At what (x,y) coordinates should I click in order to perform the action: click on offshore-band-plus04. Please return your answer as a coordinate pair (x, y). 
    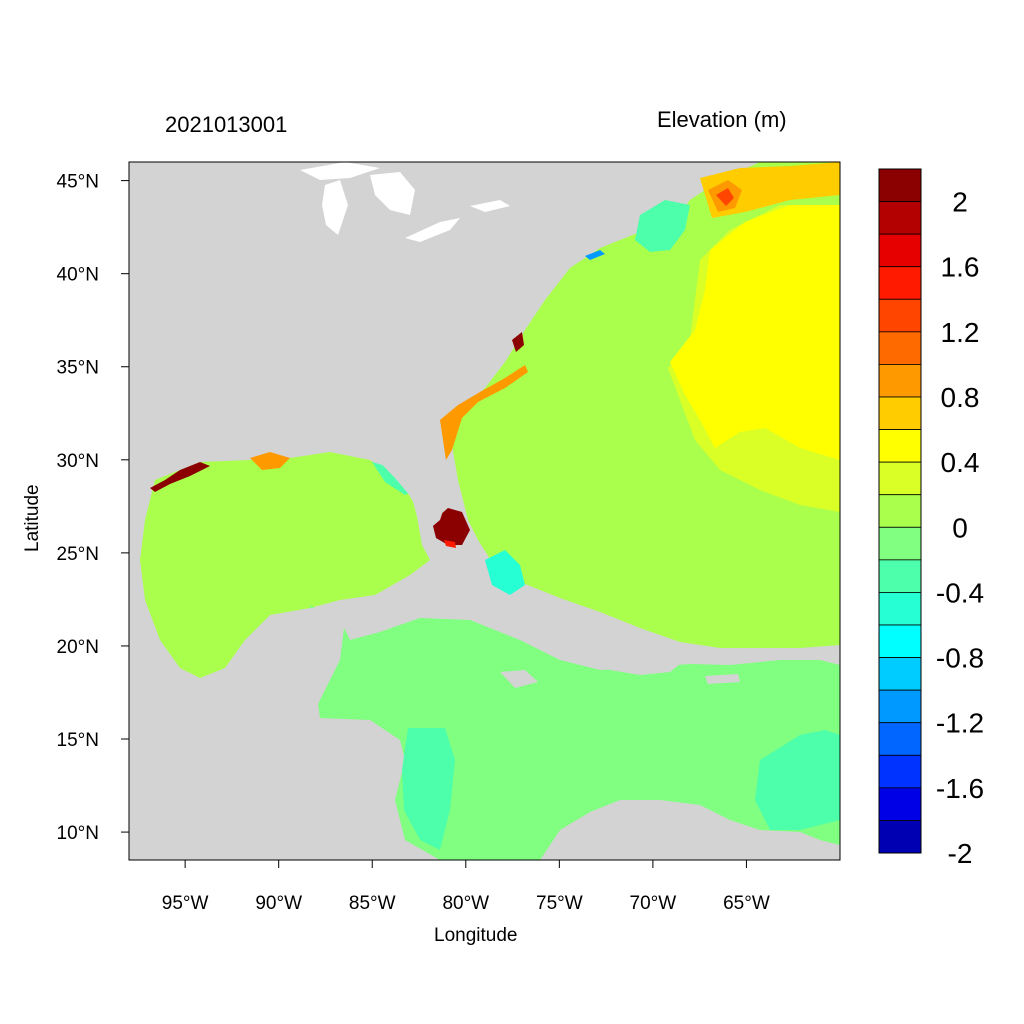
    Looking at the image, I should click on (755, 332).